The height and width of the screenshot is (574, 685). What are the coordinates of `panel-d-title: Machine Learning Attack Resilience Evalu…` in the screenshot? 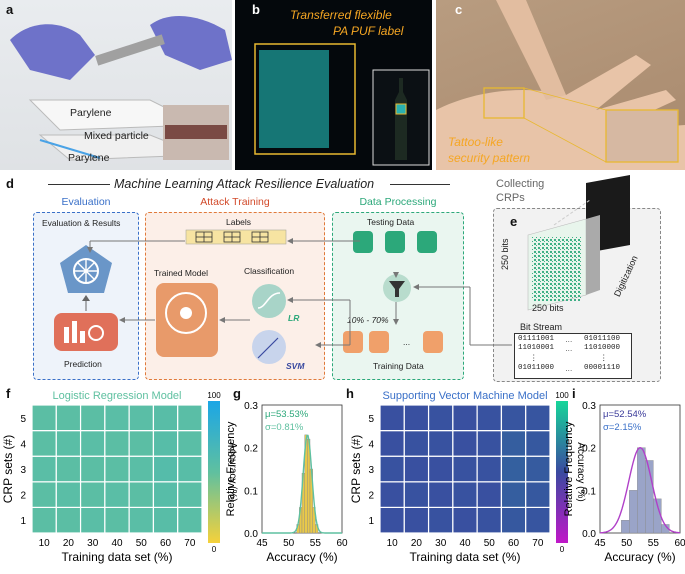 It's located at (244, 184).